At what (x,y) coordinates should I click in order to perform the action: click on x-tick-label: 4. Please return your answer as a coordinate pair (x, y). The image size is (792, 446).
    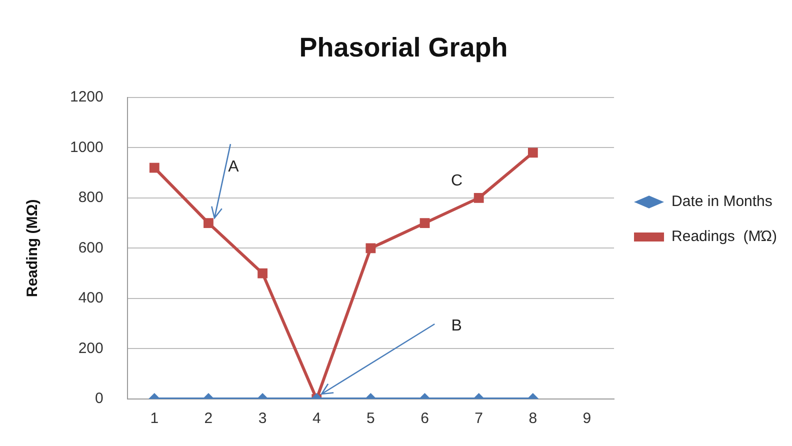
    Looking at the image, I should click on (316, 419).